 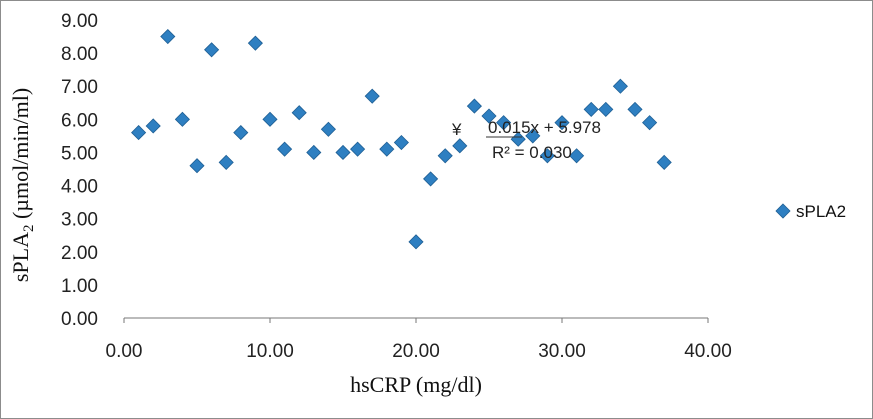 I want to click on x-tick-label: 10.00, so click(x=270, y=351).